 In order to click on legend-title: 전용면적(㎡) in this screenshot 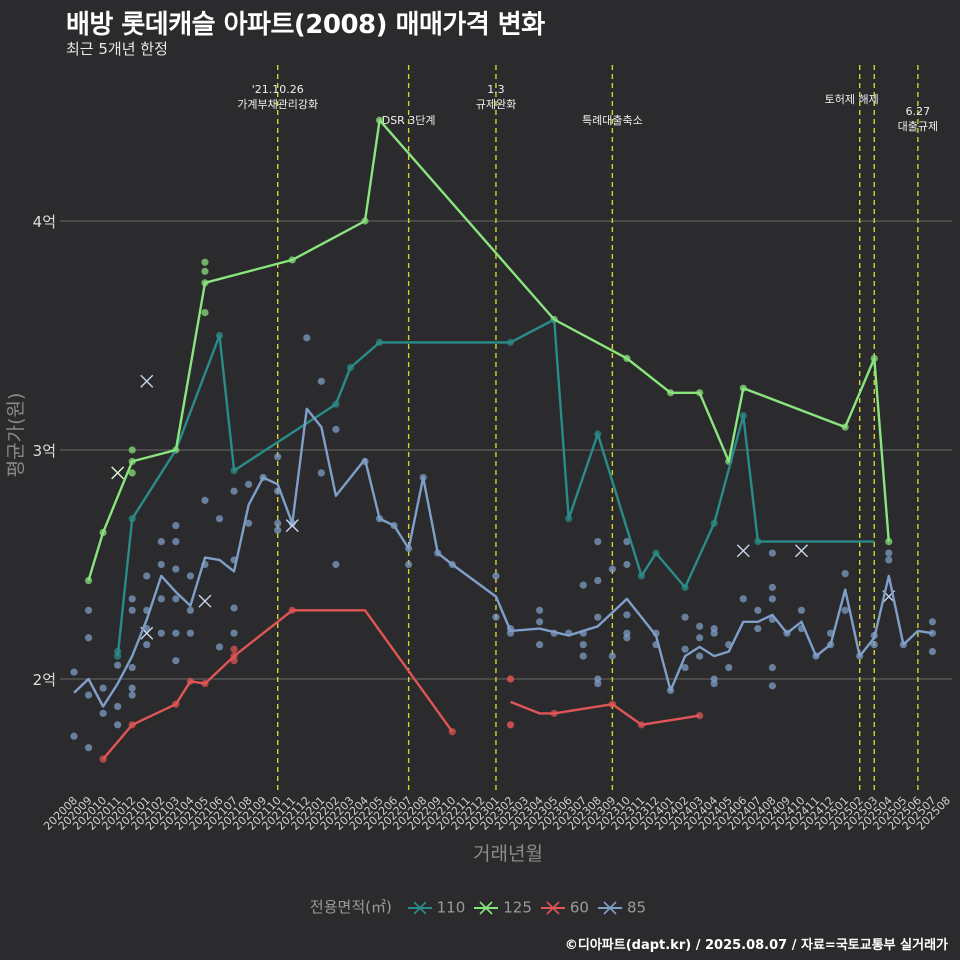, I will do `click(350, 907)`.